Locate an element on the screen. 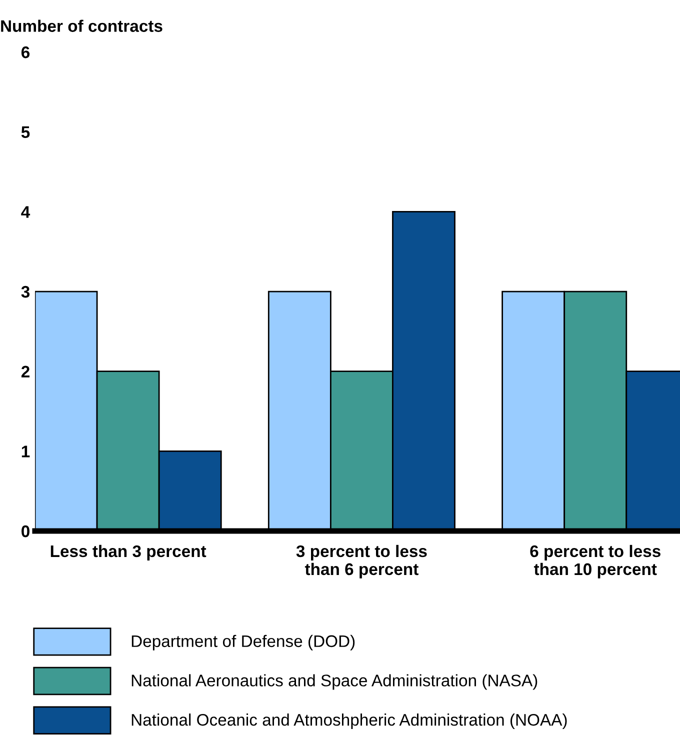  y-tick-label: 0 is located at coordinates (26, 531).